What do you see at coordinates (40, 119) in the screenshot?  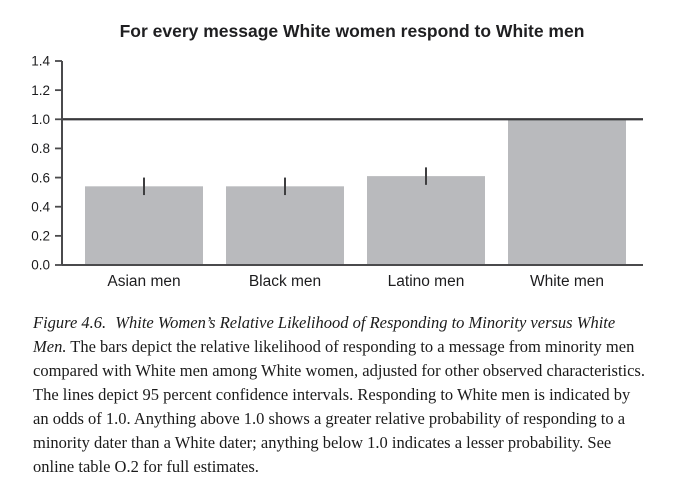 I see `y-tick-label: 1.0` at bounding box center [40, 119].